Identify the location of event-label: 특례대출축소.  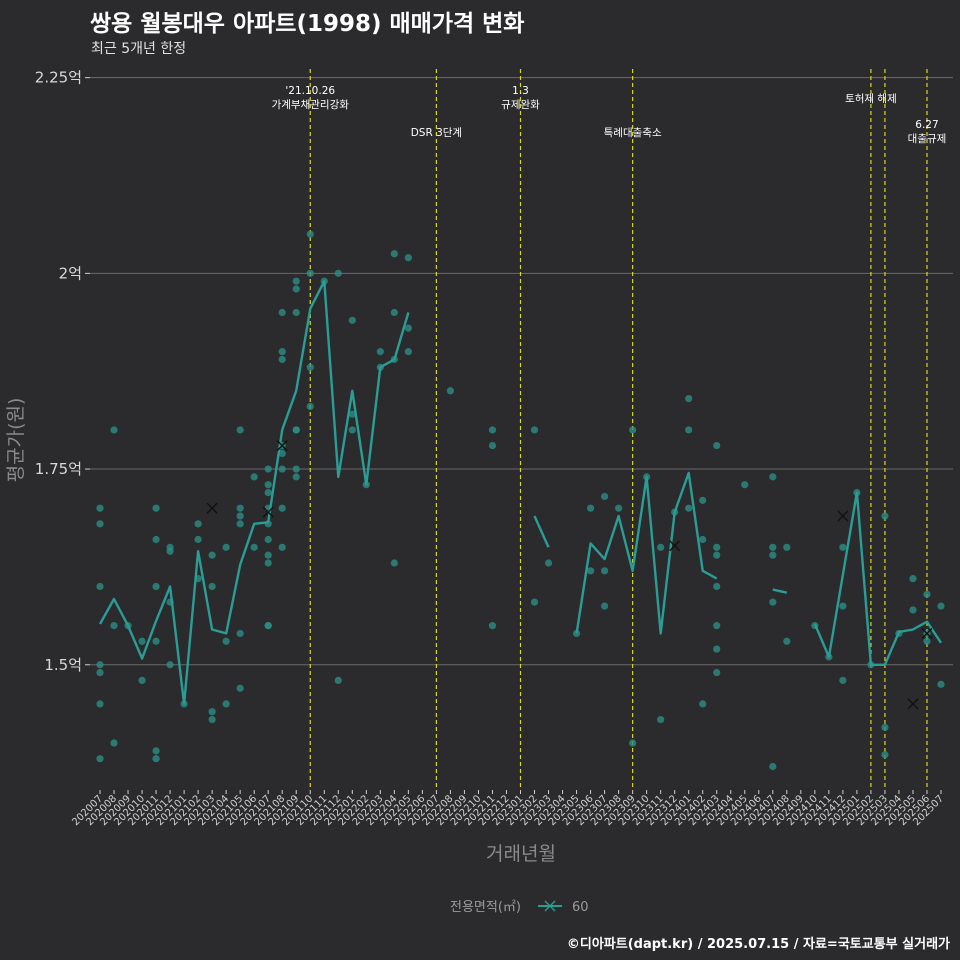
(633, 133).